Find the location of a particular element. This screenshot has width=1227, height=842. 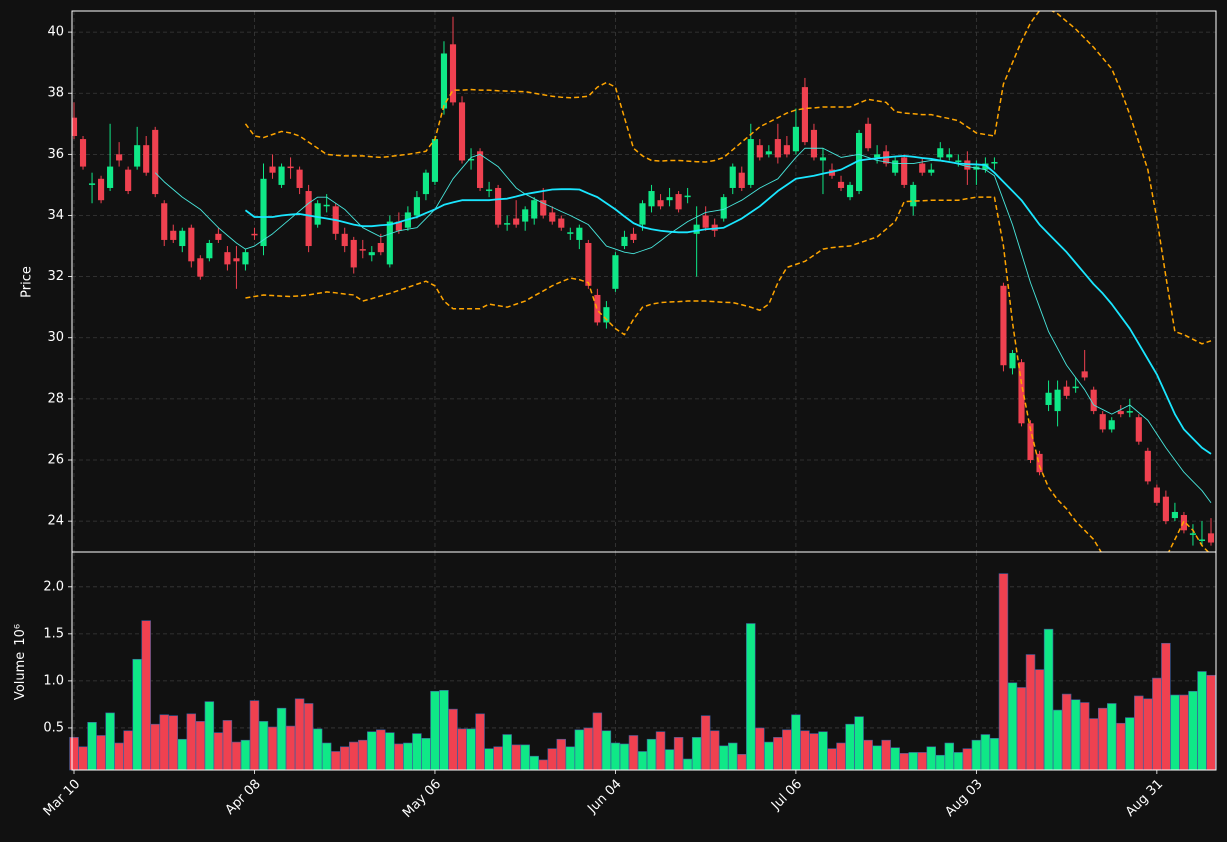

y-tick-label: 28 is located at coordinates (55, 398).